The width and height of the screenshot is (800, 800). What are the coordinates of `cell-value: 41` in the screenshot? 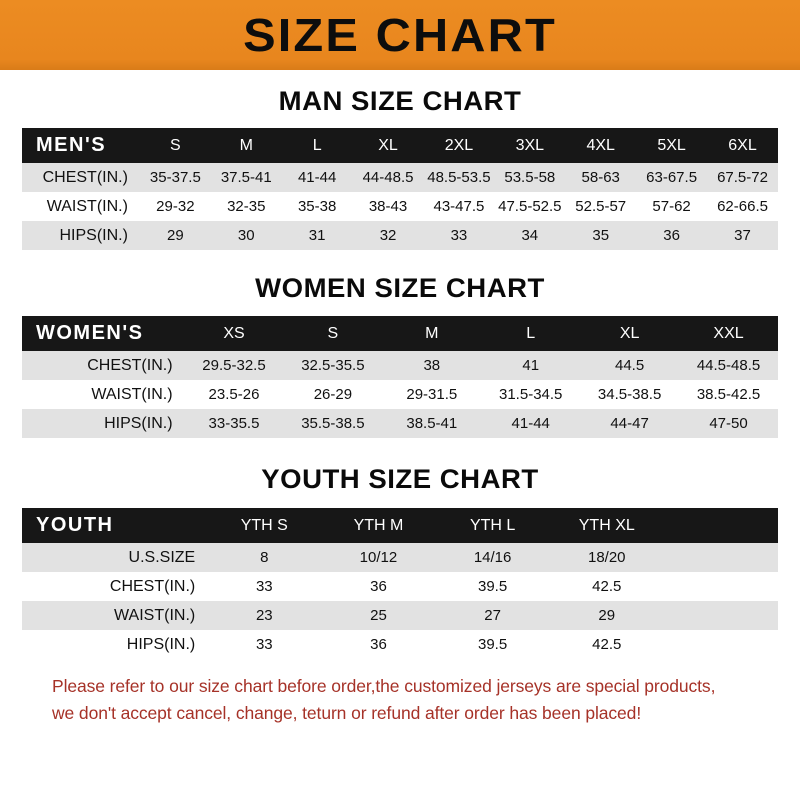 It's located at (531, 365).